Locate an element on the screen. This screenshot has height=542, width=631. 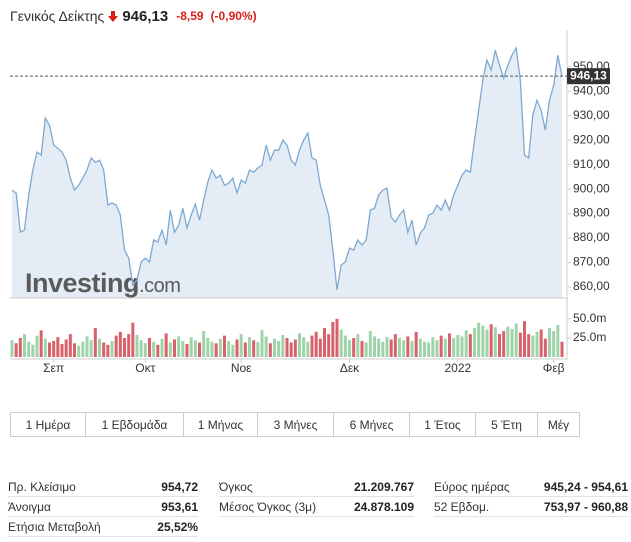
stat-label: Όγκος is located at coordinates (236, 486).